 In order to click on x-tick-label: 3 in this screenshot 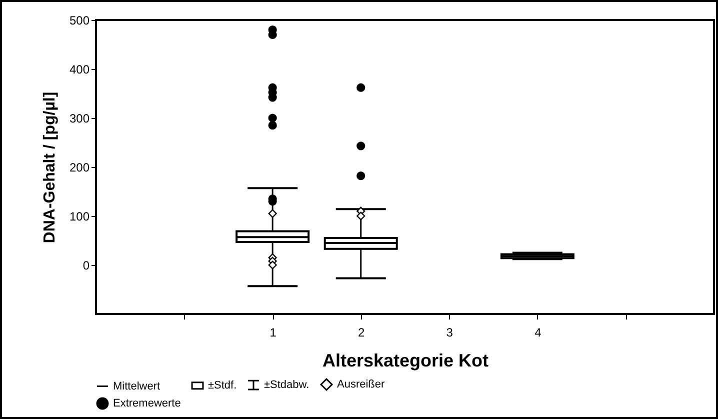, I will do `click(450, 333)`.